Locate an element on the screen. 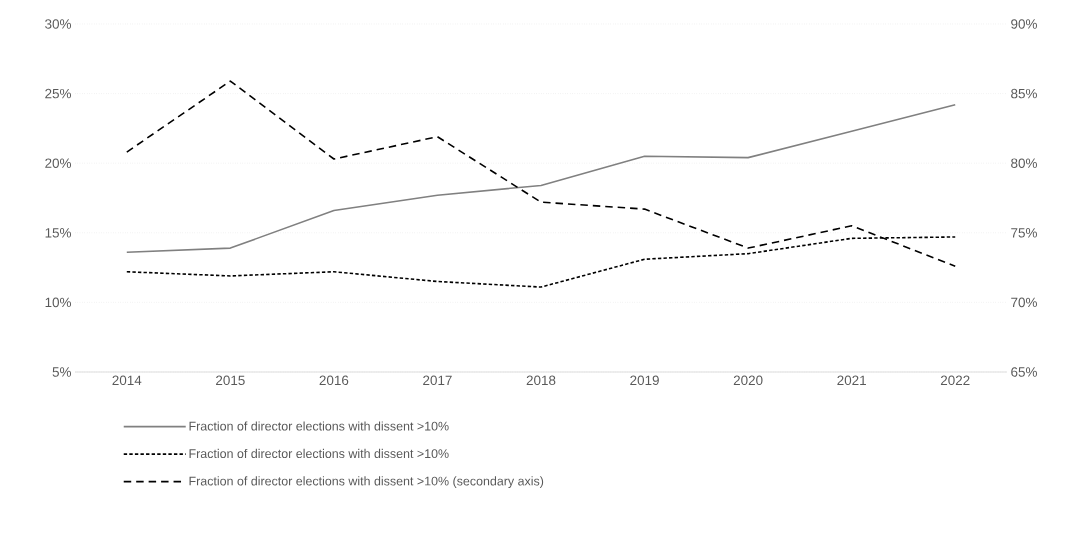 The height and width of the screenshot is (541, 1073). y2-tick-label: 65% is located at coordinates (1024, 372).